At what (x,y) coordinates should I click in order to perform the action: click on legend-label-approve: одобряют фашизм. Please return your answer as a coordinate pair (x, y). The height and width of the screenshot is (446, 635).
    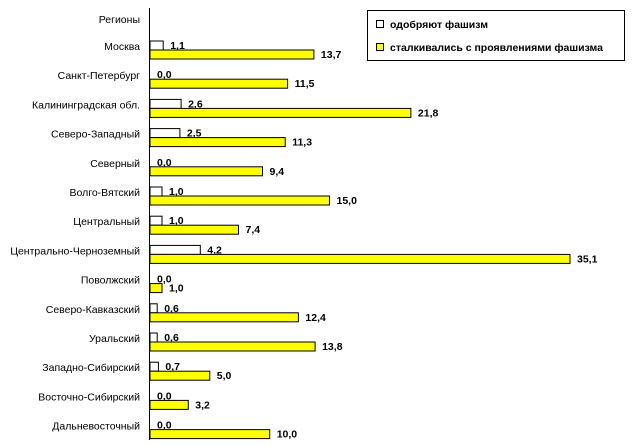
    Looking at the image, I should click on (439, 25).